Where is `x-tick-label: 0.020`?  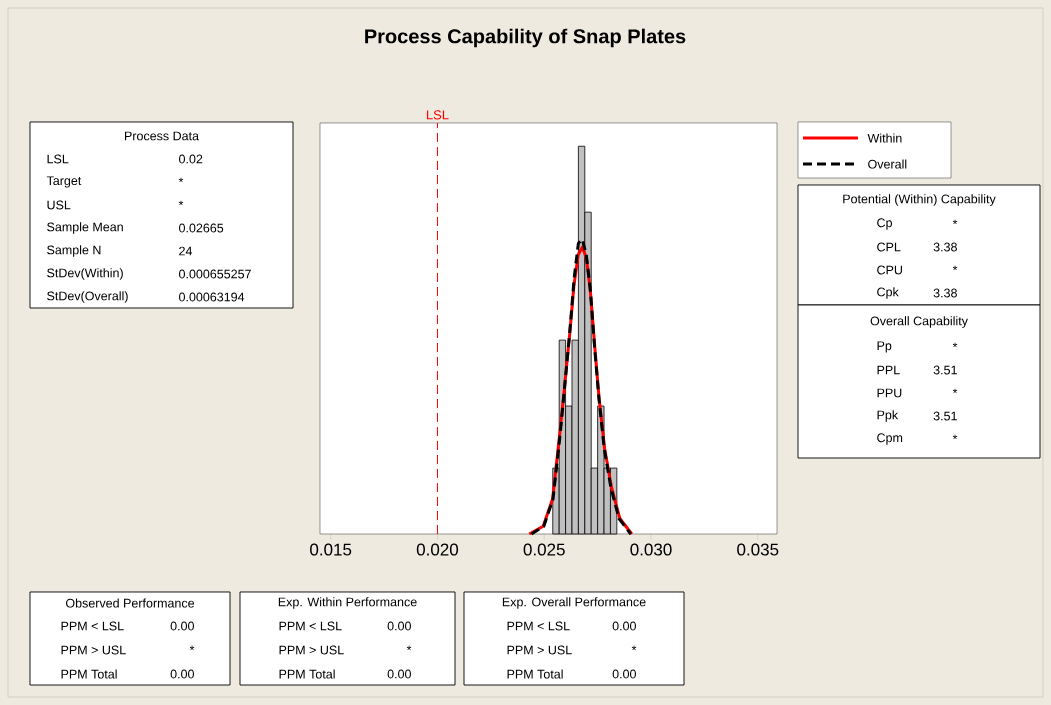
x-tick-label: 0.020 is located at coordinates (437, 549).